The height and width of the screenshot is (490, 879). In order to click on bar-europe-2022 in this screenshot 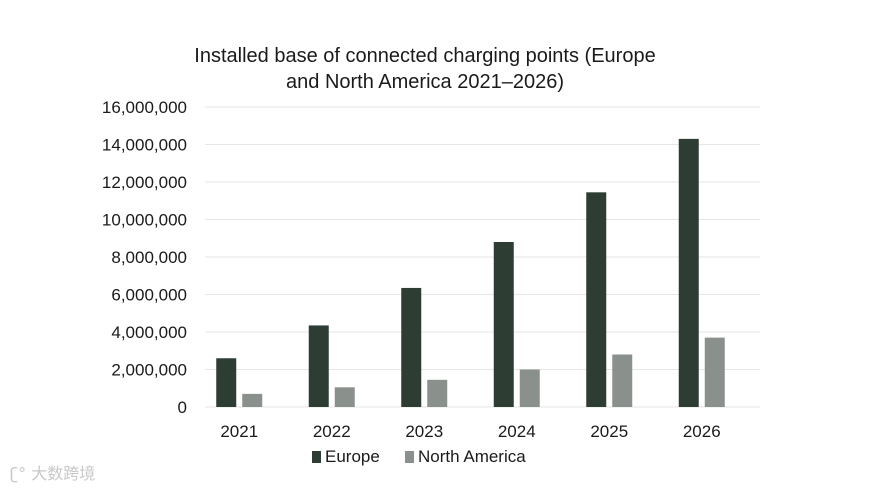, I will do `click(318, 366)`.